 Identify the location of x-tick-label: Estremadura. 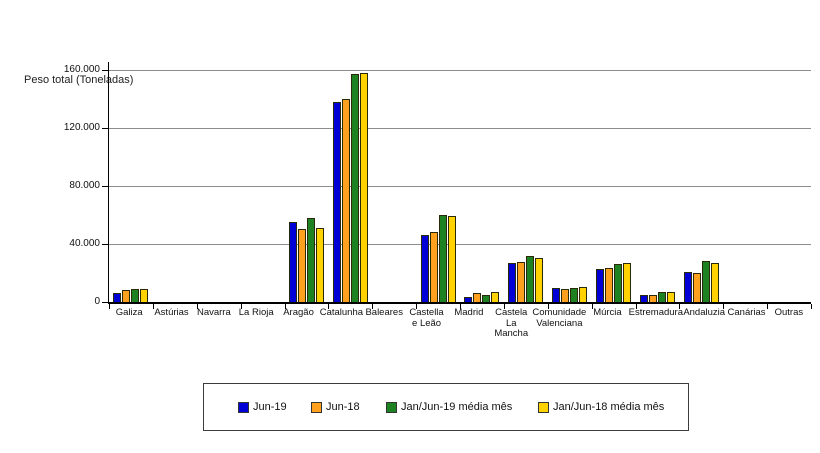
(656, 312).